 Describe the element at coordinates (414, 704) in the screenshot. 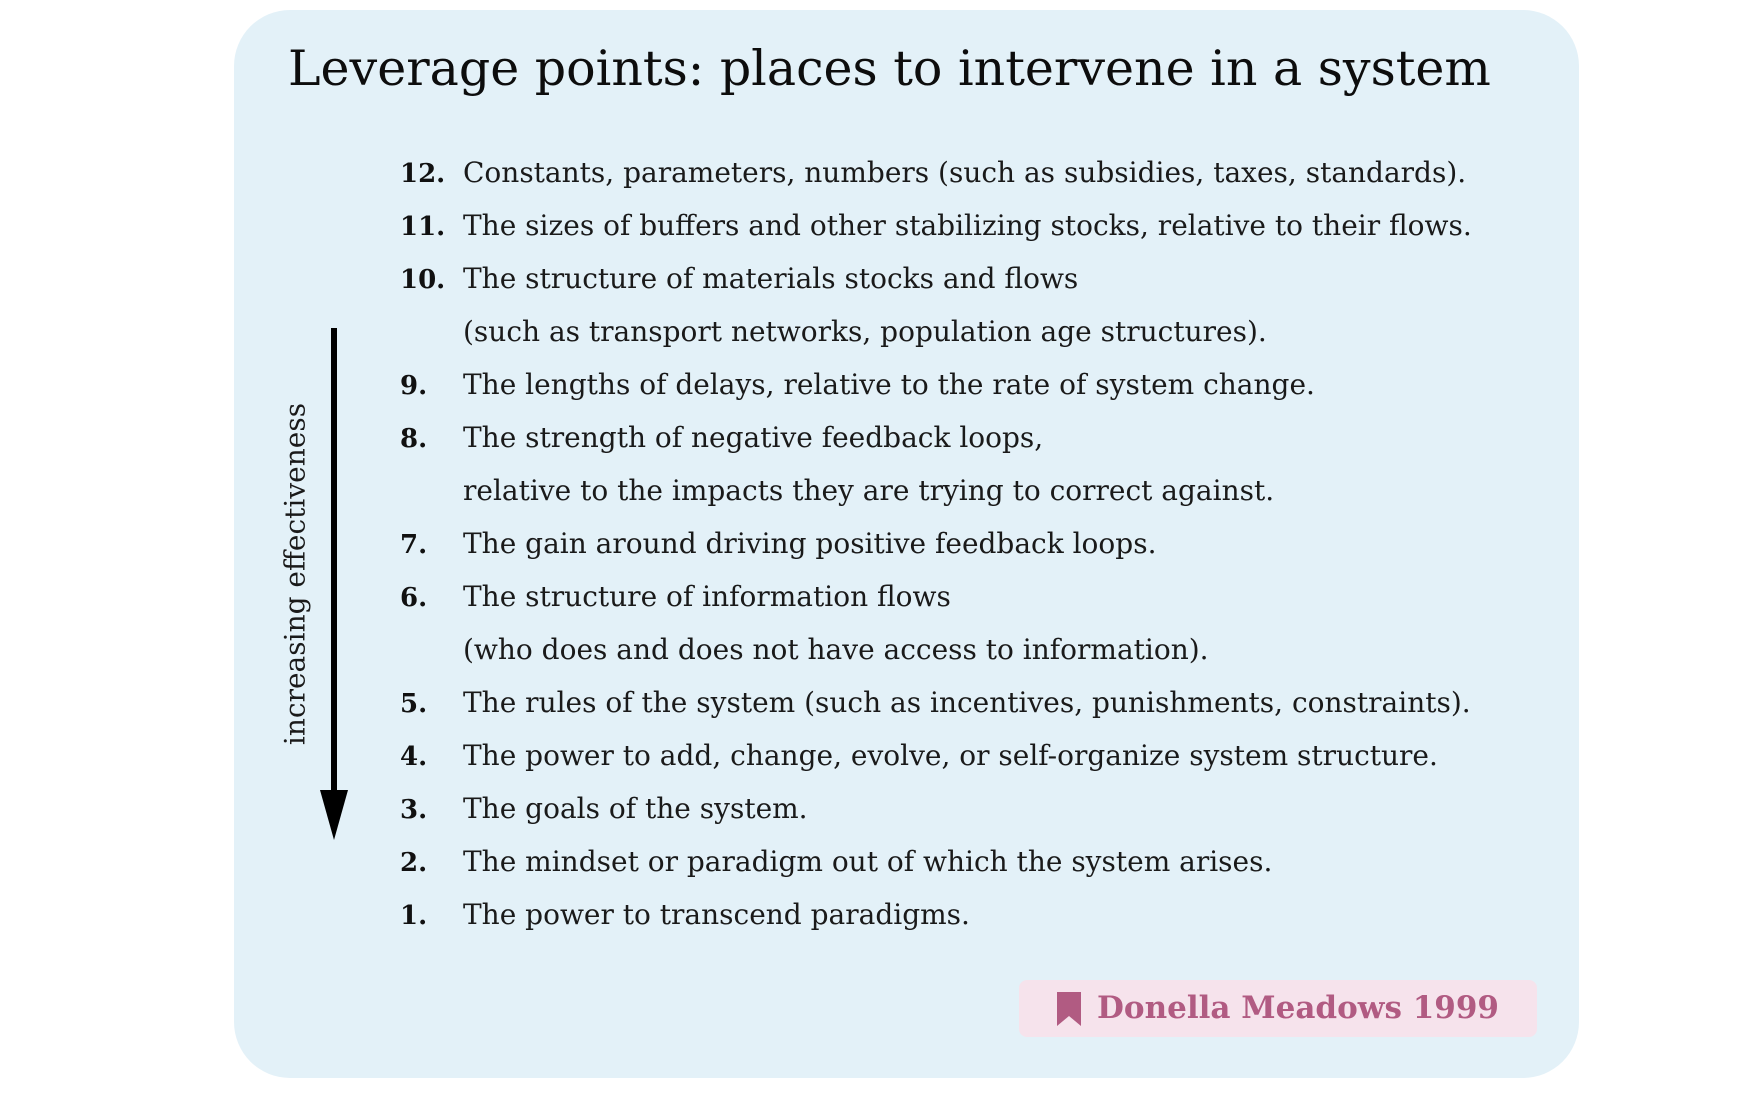

I see `item-number: 5.` at that location.